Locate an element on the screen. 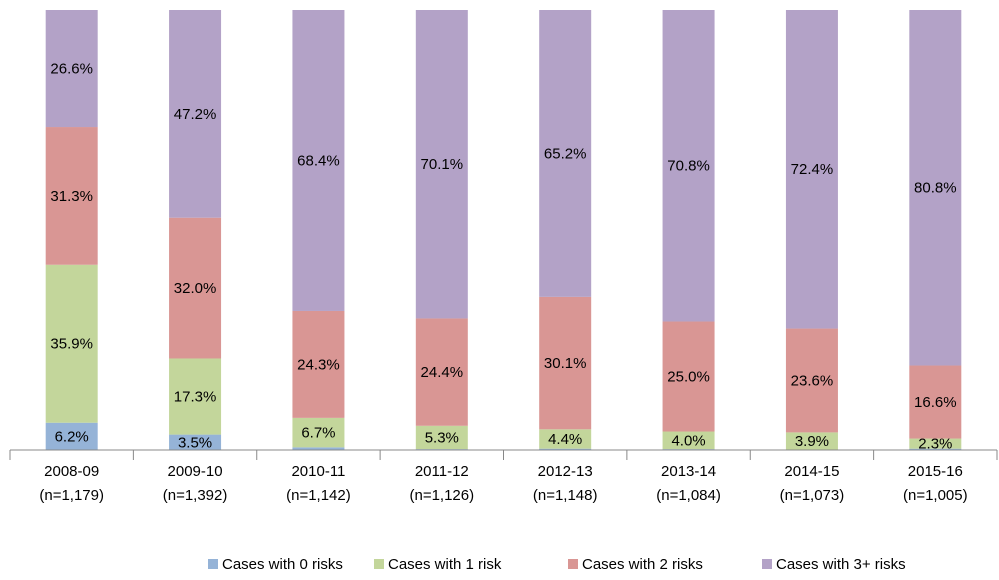 The width and height of the screenshot is (999, 580). x-tick-label: 2010-11 is located at coordinates (318, 471).